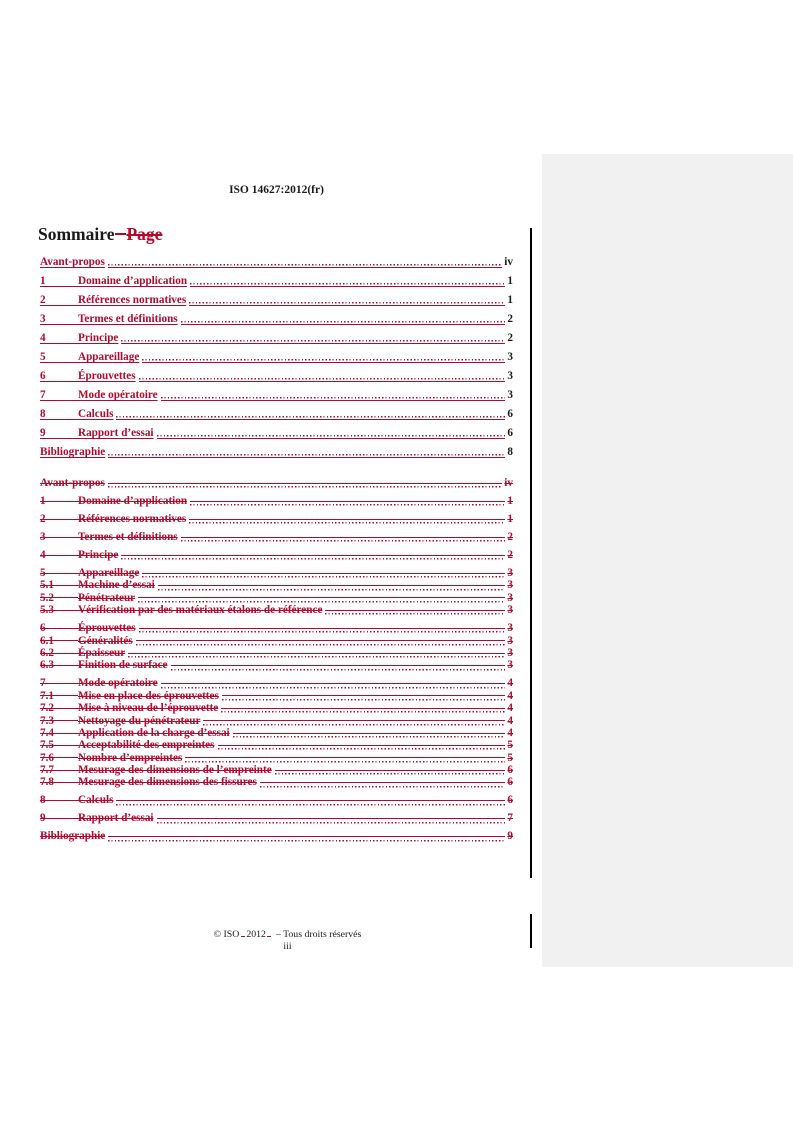 Image resolution: width=793 pixels, height=1122 pixels. What do you see at coordinates (107, 597) in the screenshot?
I see `toc-row-title: Pénétrateur` at bounding box center [107, 597].